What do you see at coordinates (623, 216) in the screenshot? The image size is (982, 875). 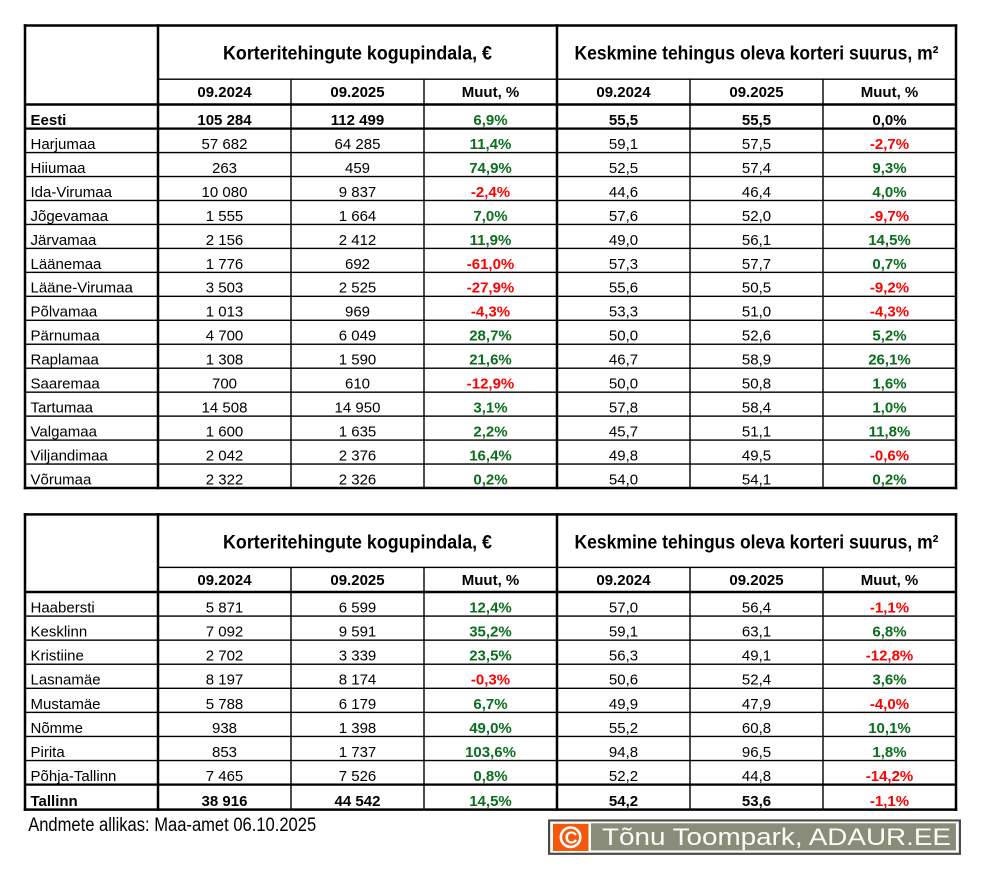 I see `svg-text: 57,6` at bounding box center [623, 216].